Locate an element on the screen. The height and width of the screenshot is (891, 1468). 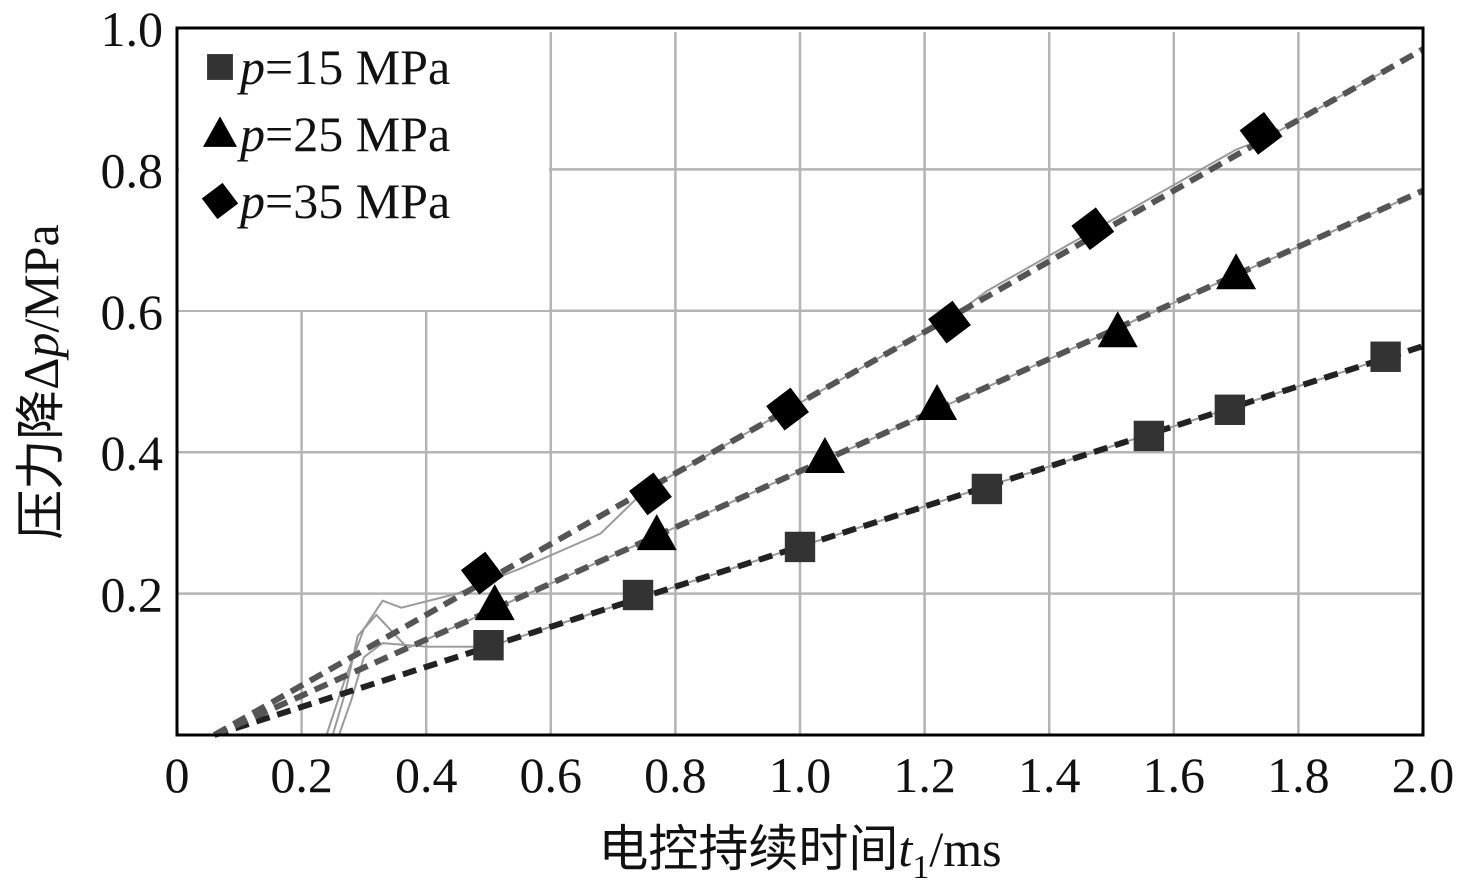
x-axis-tick-labels: 0 0.2 0.4 0.6 0.8 1.0 1.2 1.4 1.6 1.8 2.0 is located at coordinates (810, 775).